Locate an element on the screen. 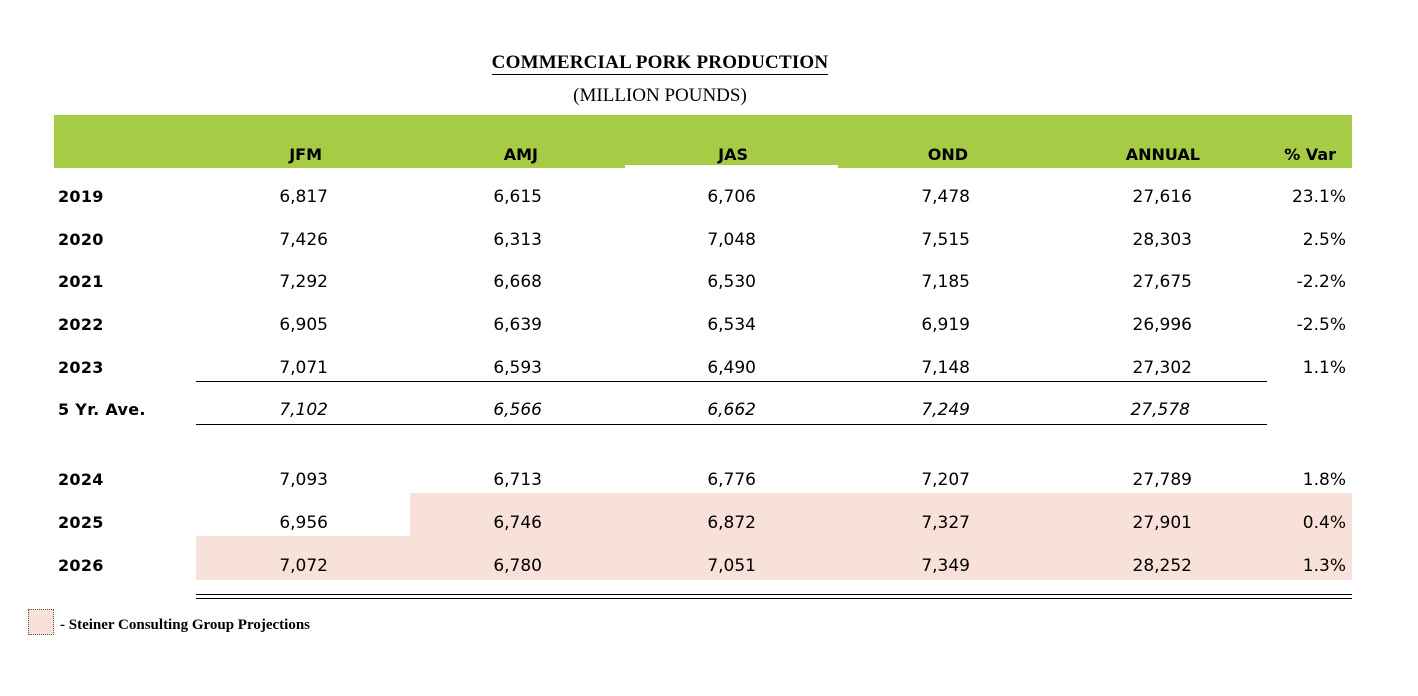  cell-amj: 6,639 is located at coordinates (517, 325).